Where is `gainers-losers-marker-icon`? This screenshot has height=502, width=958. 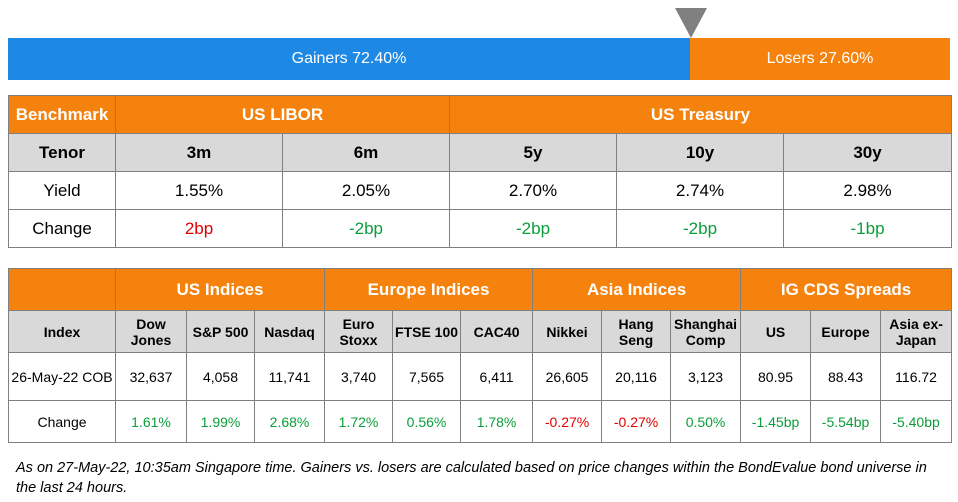 gainers-losers-marker-icon is located at coordinates (691, 23).